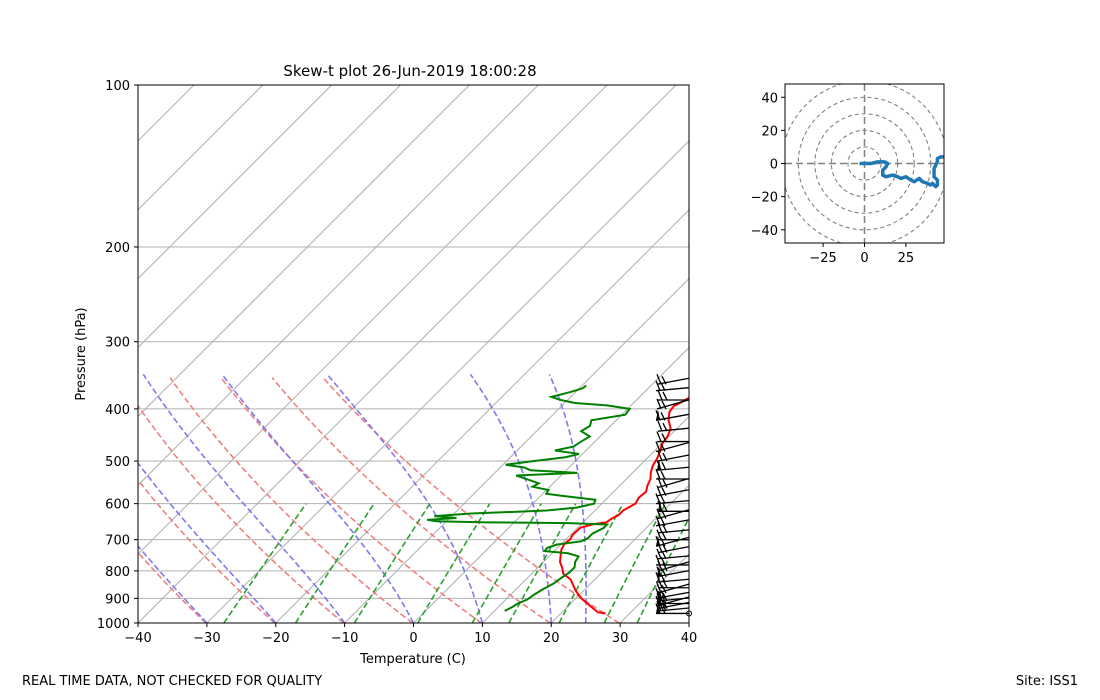 The height and width of the screenshot is (700, 1100). Describe the element at coordinates (275, 638) in the screenshot. I see `x-tick-label: −20` at that location.